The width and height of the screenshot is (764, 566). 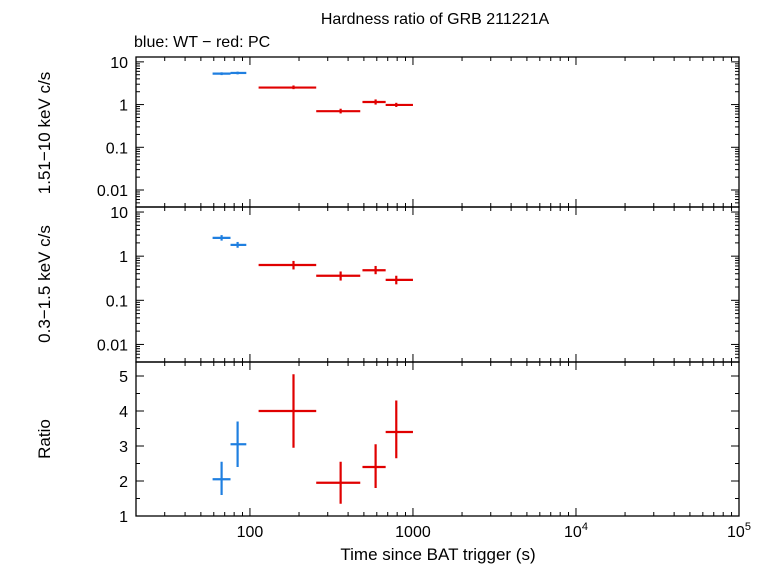 What do you see at coordinates (739, 531) in the screenshot?
I see `x-tick-label: 10⁵` at bounding box center [739, 531].